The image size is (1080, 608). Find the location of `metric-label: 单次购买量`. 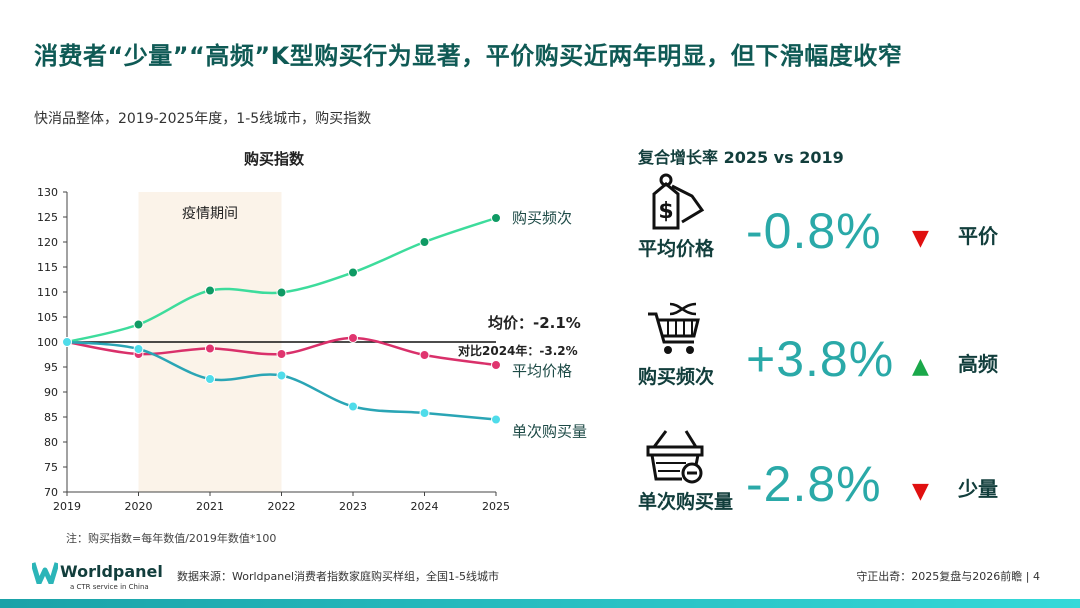

metric-label: 单次购买量 is located at coordinates (686, 502).